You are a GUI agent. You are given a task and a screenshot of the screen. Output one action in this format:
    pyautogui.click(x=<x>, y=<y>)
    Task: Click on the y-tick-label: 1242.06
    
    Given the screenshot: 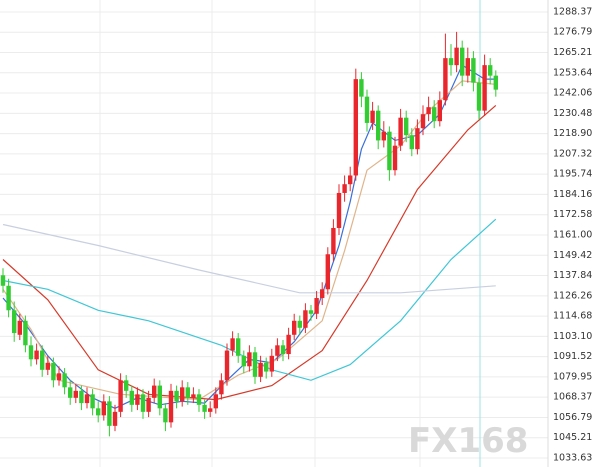 What is the action you would take?
    pyautogui.click(x=572, y=93)
    